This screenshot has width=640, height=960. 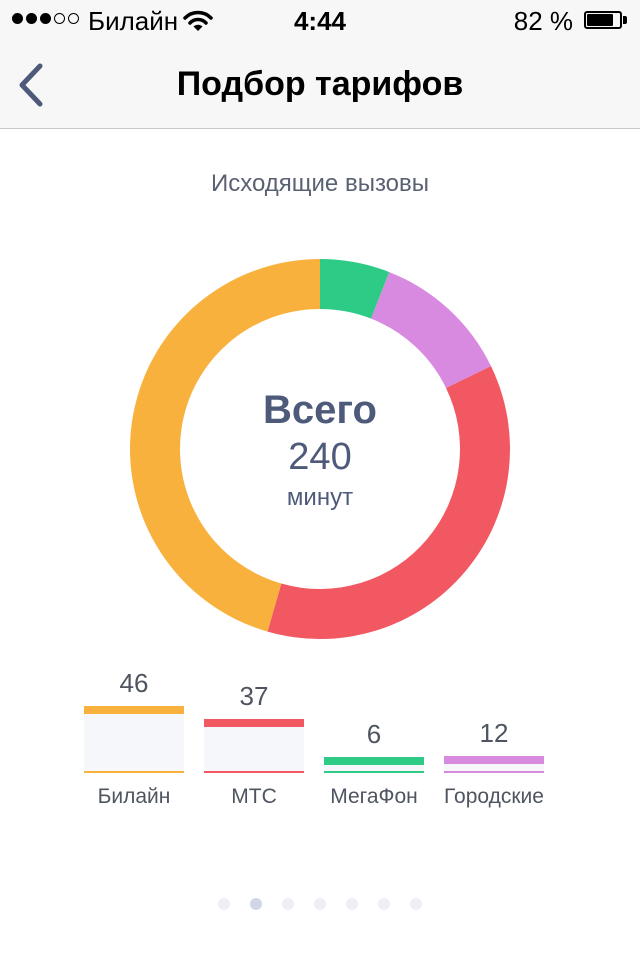 What do you see at coordinates (374, 796) in the screenshot?
I see `bar-category-label: МегаФон` at bounding box center [374, 796].